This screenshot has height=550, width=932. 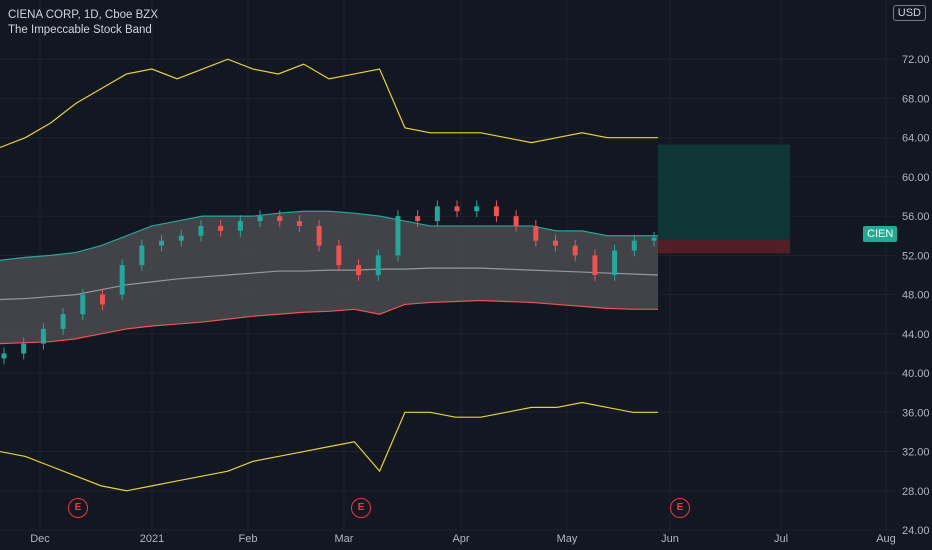 I want to click on x-tick-label: Mar, so click(x=344, y=539).